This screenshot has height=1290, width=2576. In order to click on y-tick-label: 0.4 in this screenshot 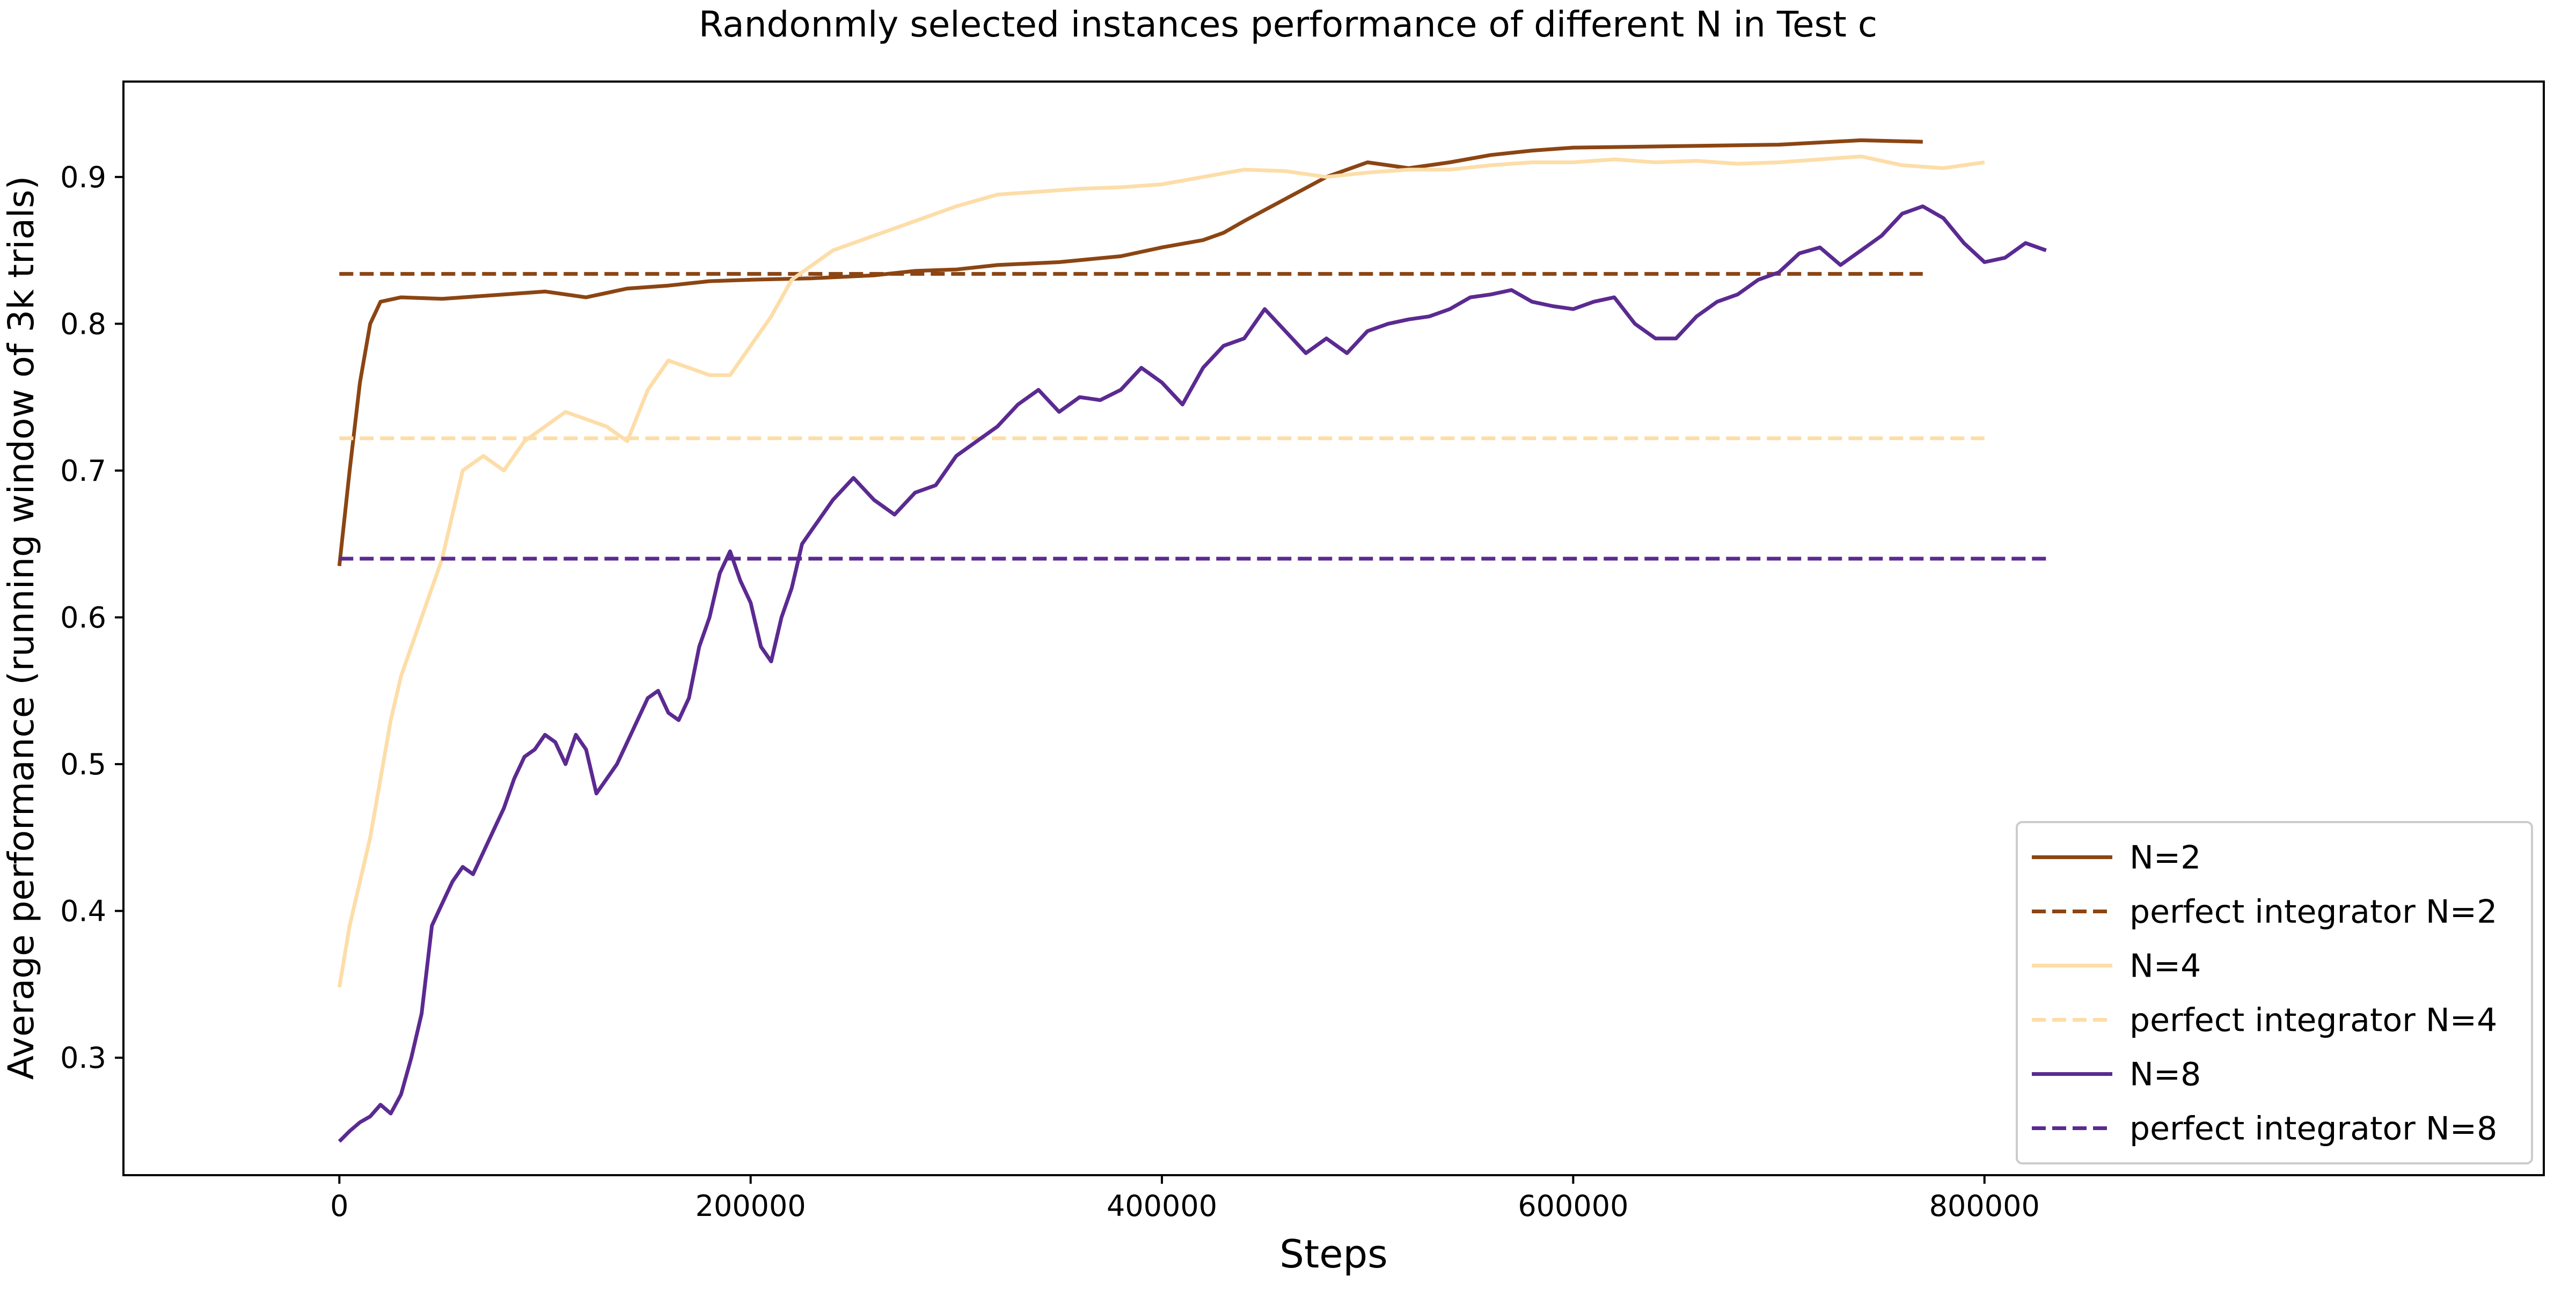, I will do `click(83, 911)`.